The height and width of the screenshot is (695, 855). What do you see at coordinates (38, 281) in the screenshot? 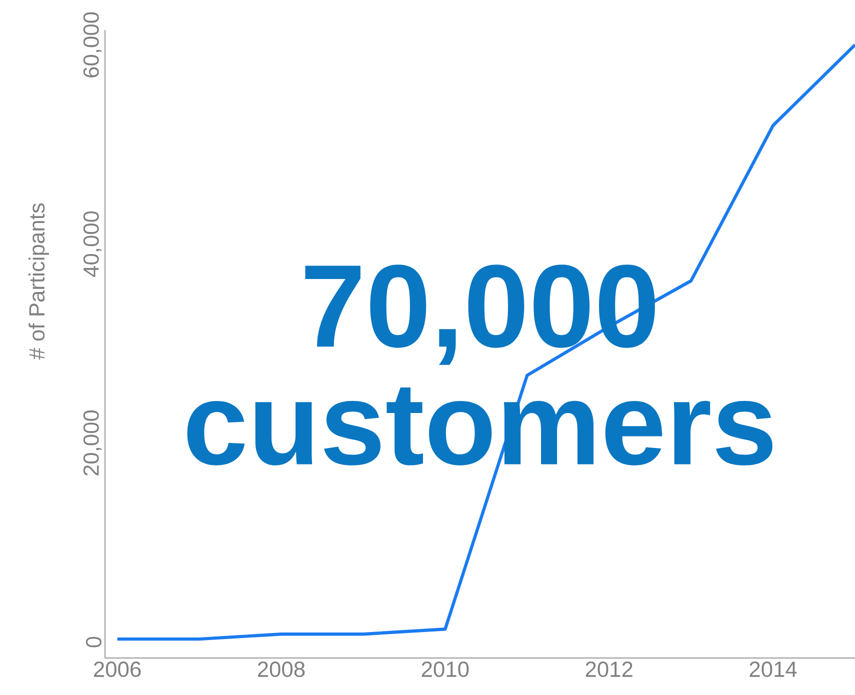
I see `y-axis-title: # of Participants` at bounding box center [38, 281].